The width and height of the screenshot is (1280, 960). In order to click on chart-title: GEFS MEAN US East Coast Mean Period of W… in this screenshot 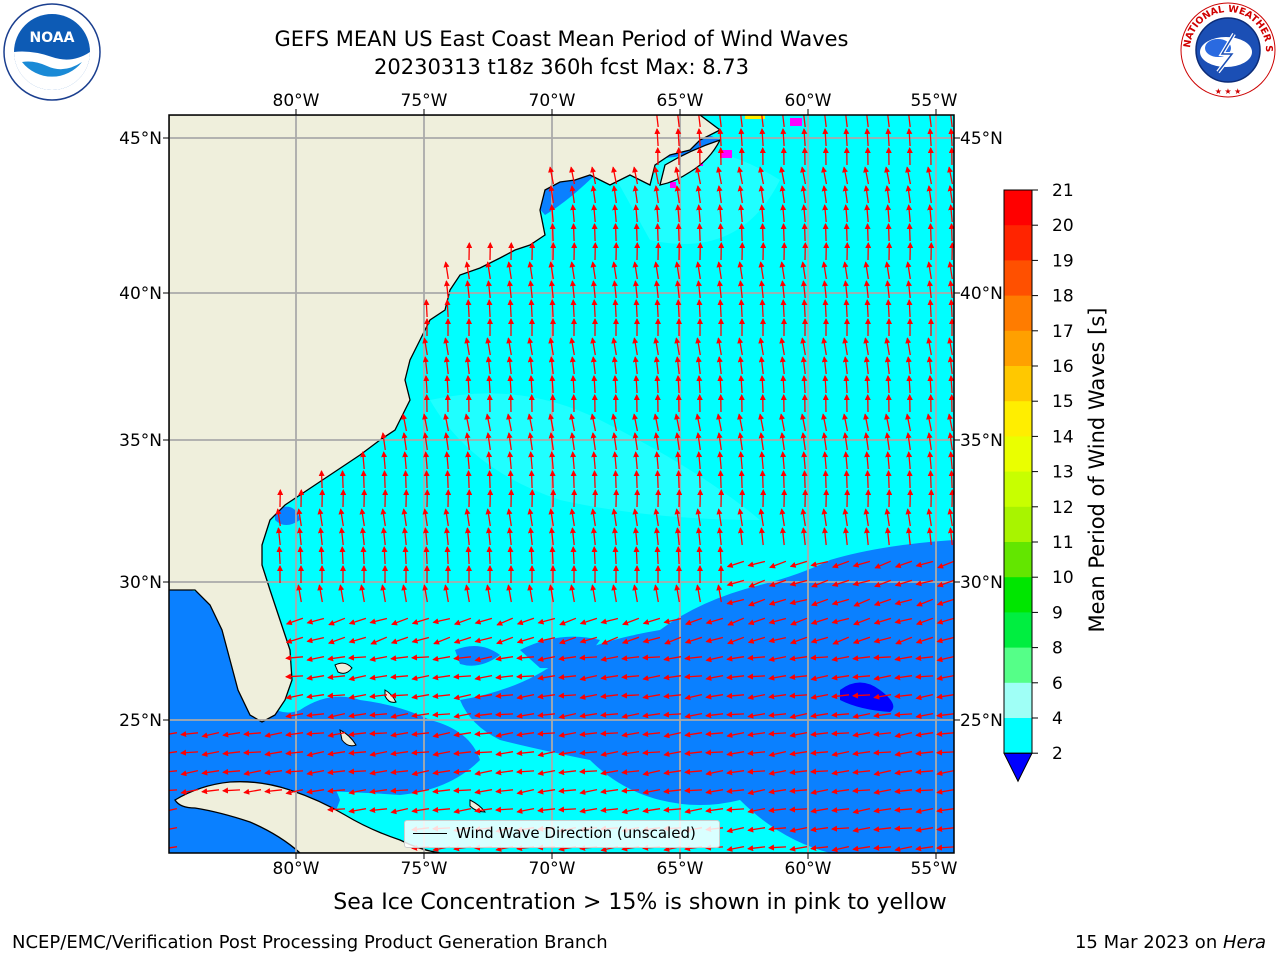, I will do `click(561, 39)`.